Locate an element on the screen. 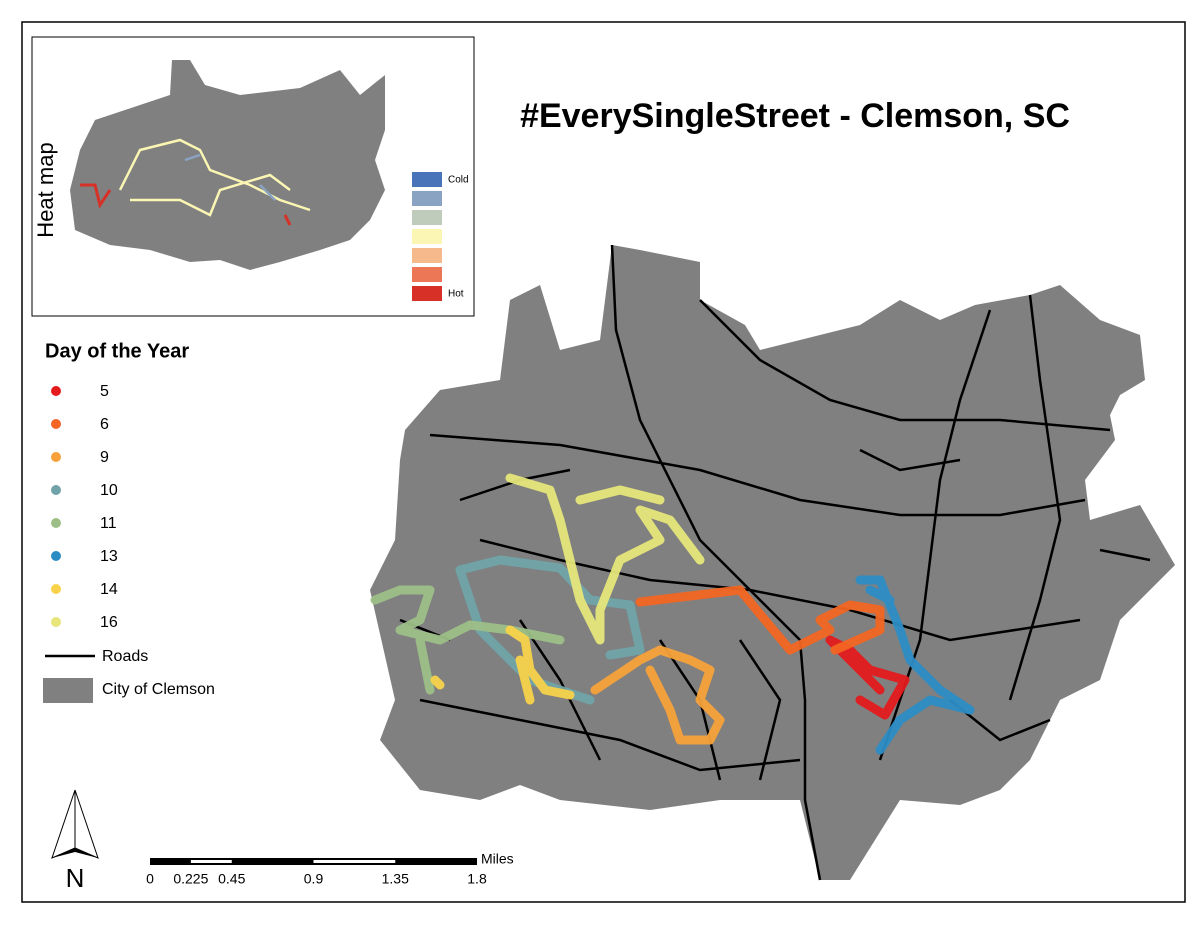 Image resolution: width=1200 pixels, height=932 pixels. scale-bar-label: 0.225 is located at coordinates (190, 879).